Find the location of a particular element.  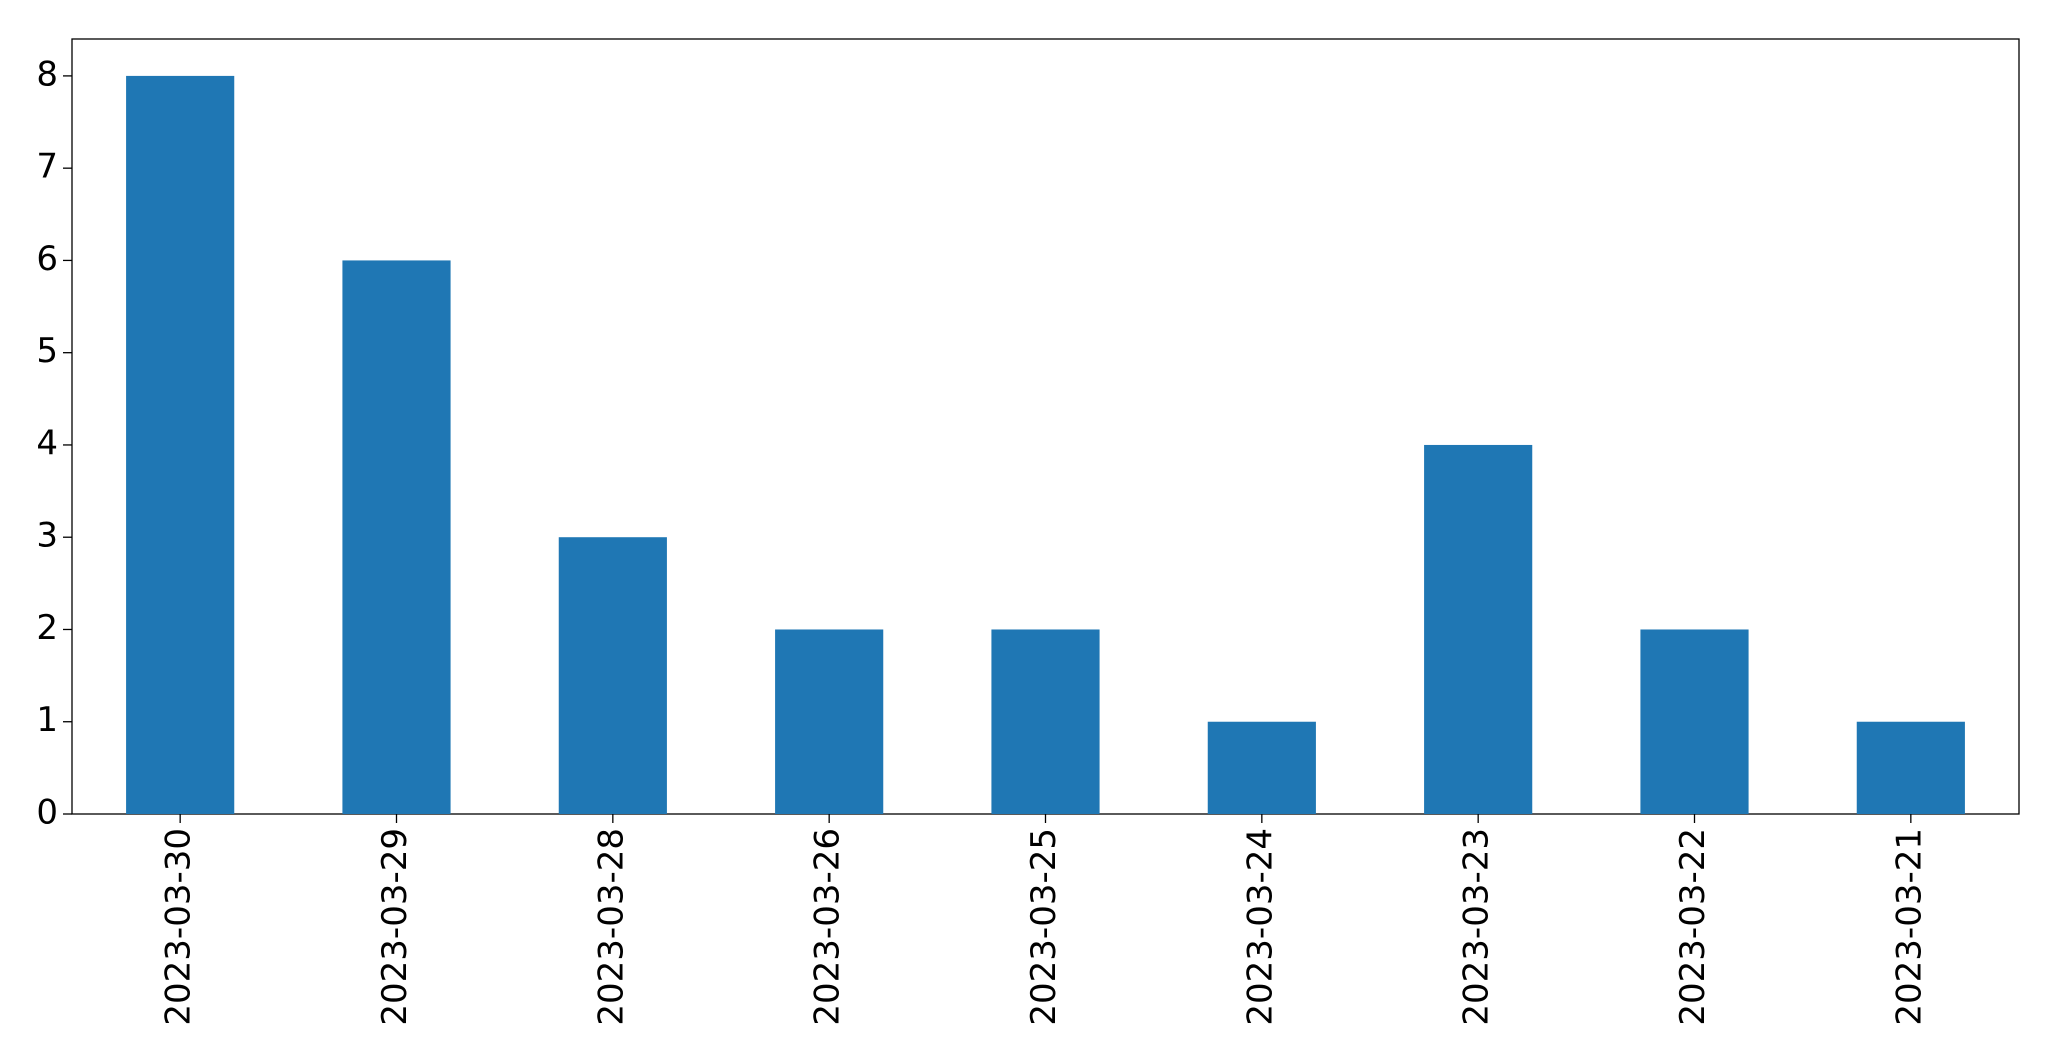

x-tick-label: 2023-03-29 is located at coordinates (395, 927).